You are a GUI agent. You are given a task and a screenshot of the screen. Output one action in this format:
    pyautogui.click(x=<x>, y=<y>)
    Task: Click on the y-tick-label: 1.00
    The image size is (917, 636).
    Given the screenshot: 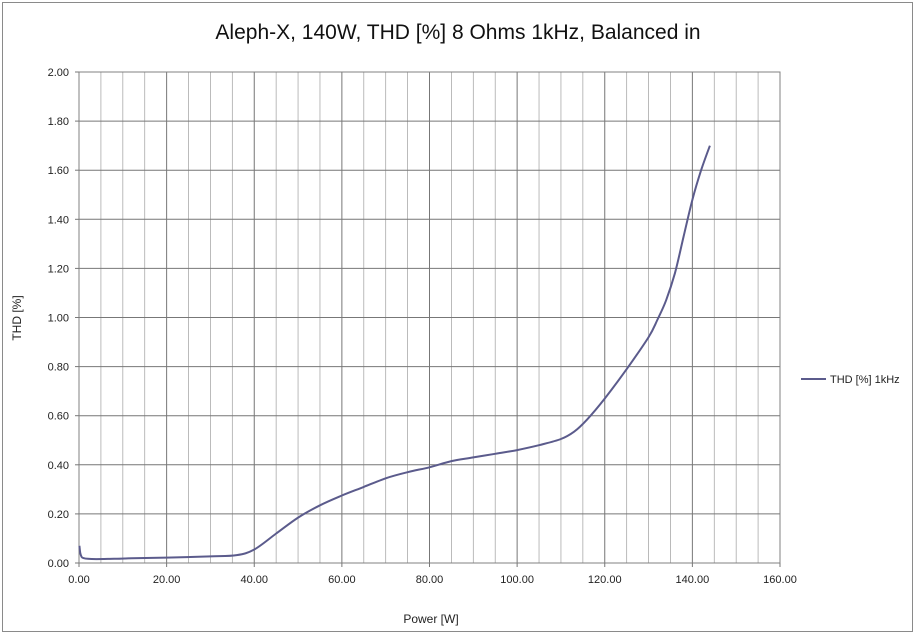 What is the action you would take?
    pyautogui.click(x=58, y=319)
    